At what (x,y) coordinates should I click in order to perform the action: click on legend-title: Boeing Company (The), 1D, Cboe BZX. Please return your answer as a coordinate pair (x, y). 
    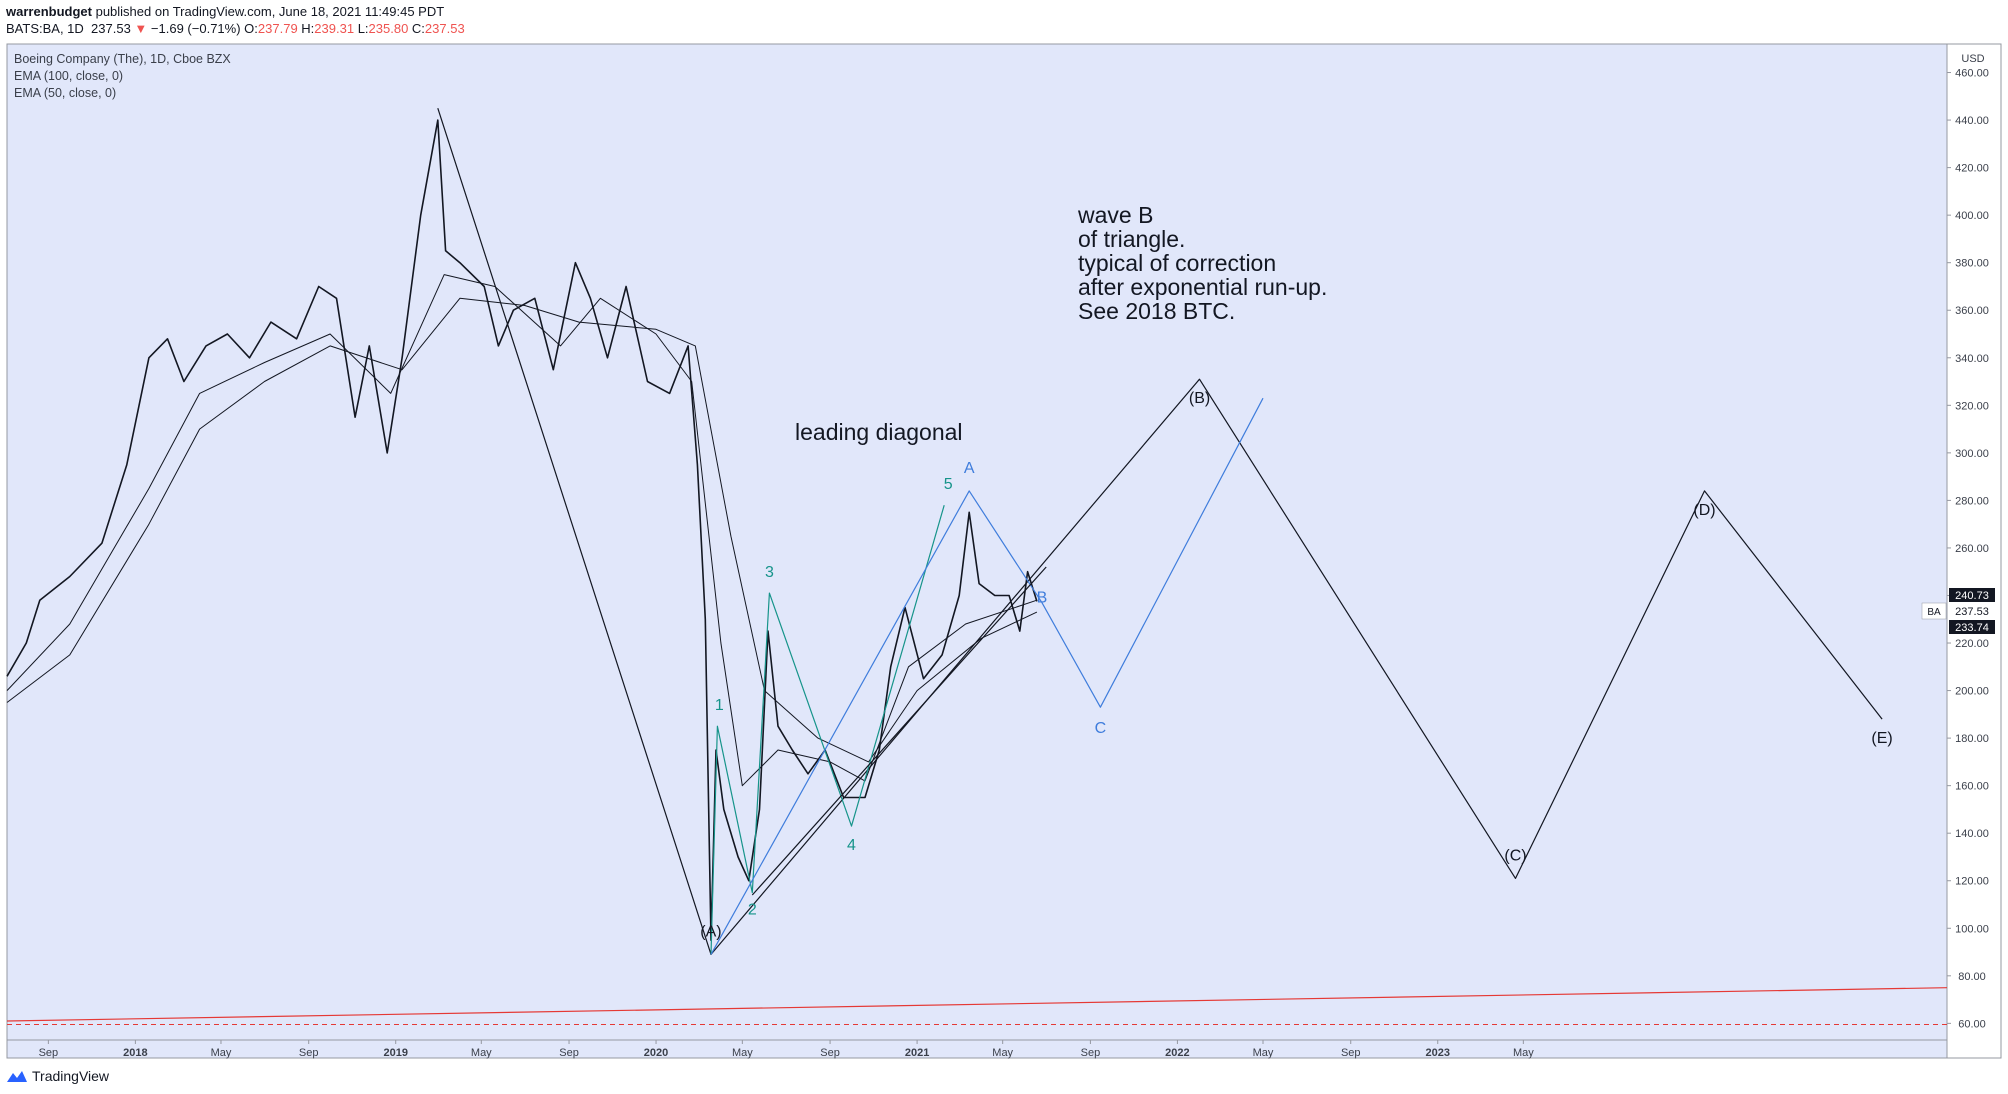
    Looking at the image, I should click on (122, 59).